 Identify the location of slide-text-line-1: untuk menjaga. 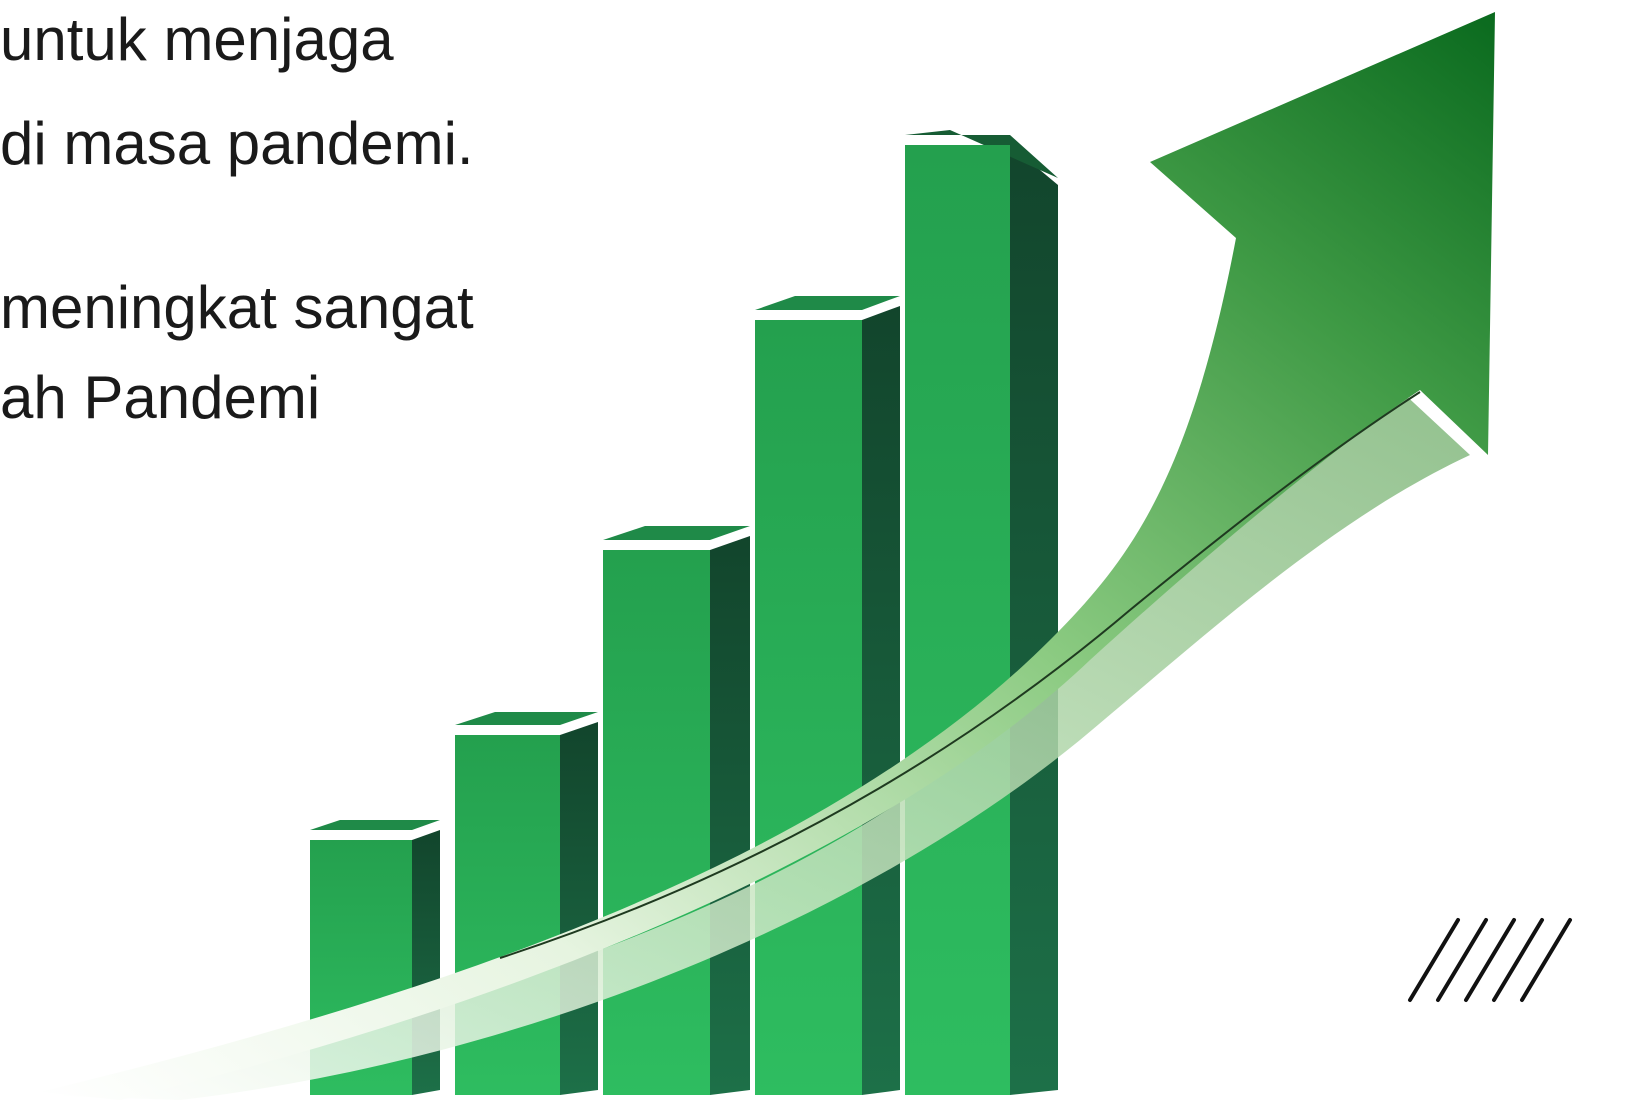
(197, 39).